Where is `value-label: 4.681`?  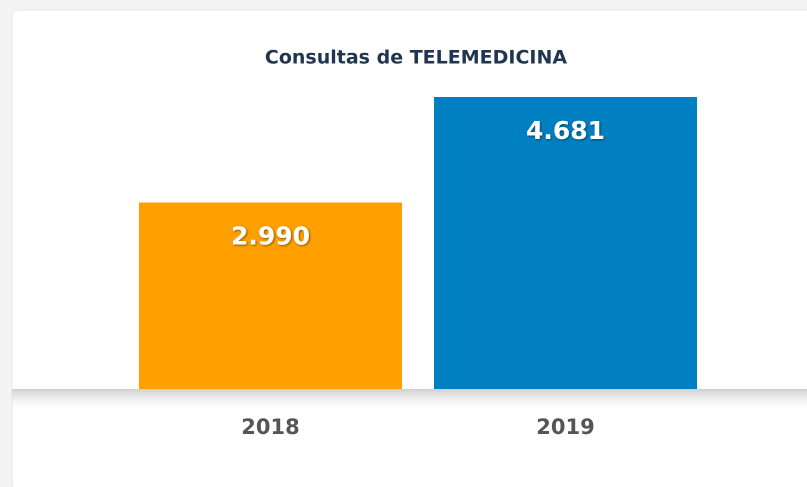
value-label: 4.681 is located at coordinates (565, 130).